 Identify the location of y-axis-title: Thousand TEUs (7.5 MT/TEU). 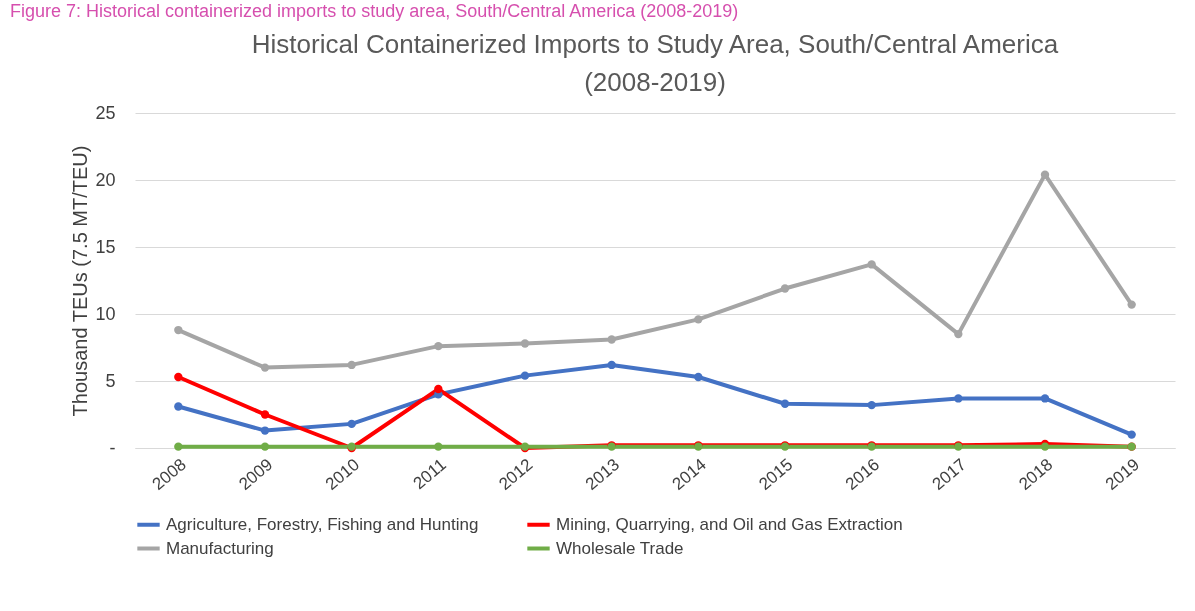
(80, 281).